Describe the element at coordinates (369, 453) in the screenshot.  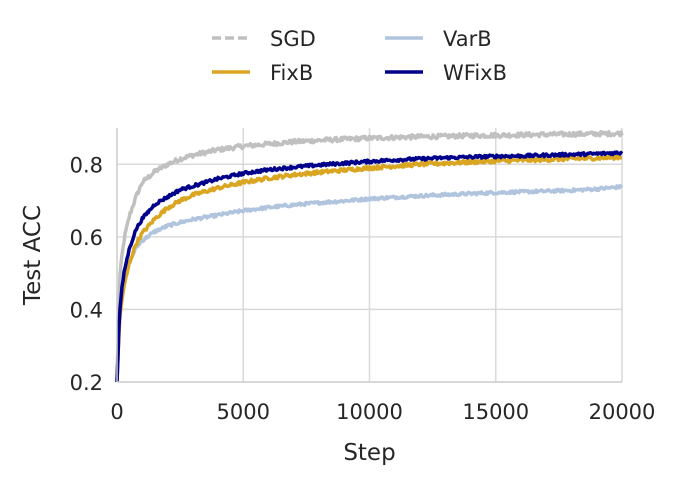
I see `x-axis-label: Step` at that location.